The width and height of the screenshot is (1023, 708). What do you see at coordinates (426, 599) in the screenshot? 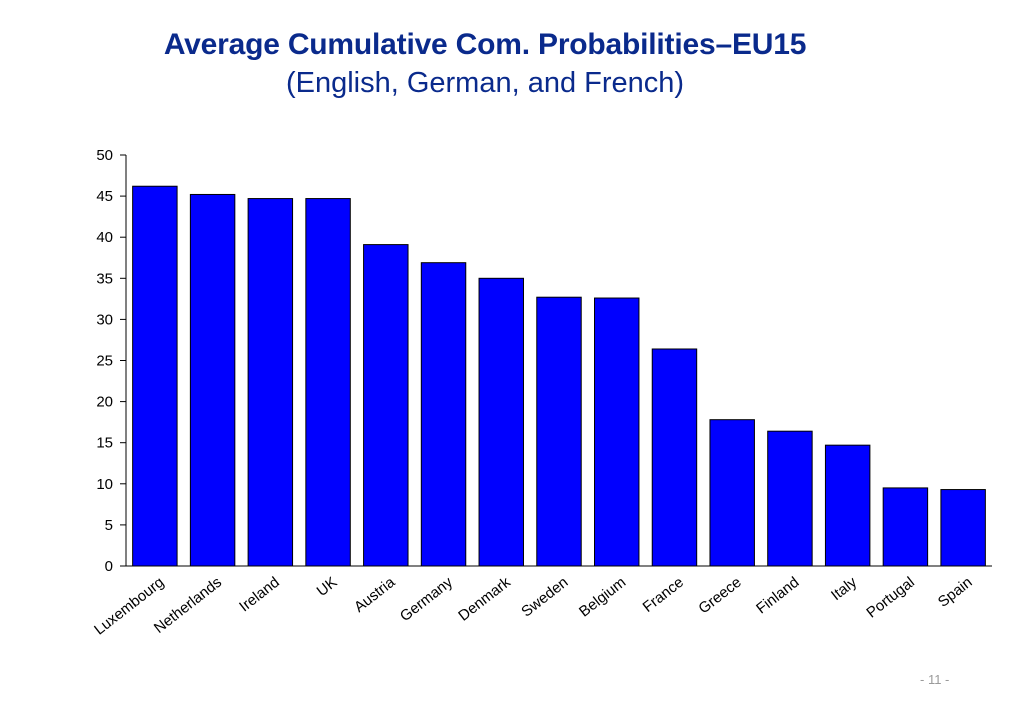
I see `x-tick-label: Germany` at bounding box center [426, 599].